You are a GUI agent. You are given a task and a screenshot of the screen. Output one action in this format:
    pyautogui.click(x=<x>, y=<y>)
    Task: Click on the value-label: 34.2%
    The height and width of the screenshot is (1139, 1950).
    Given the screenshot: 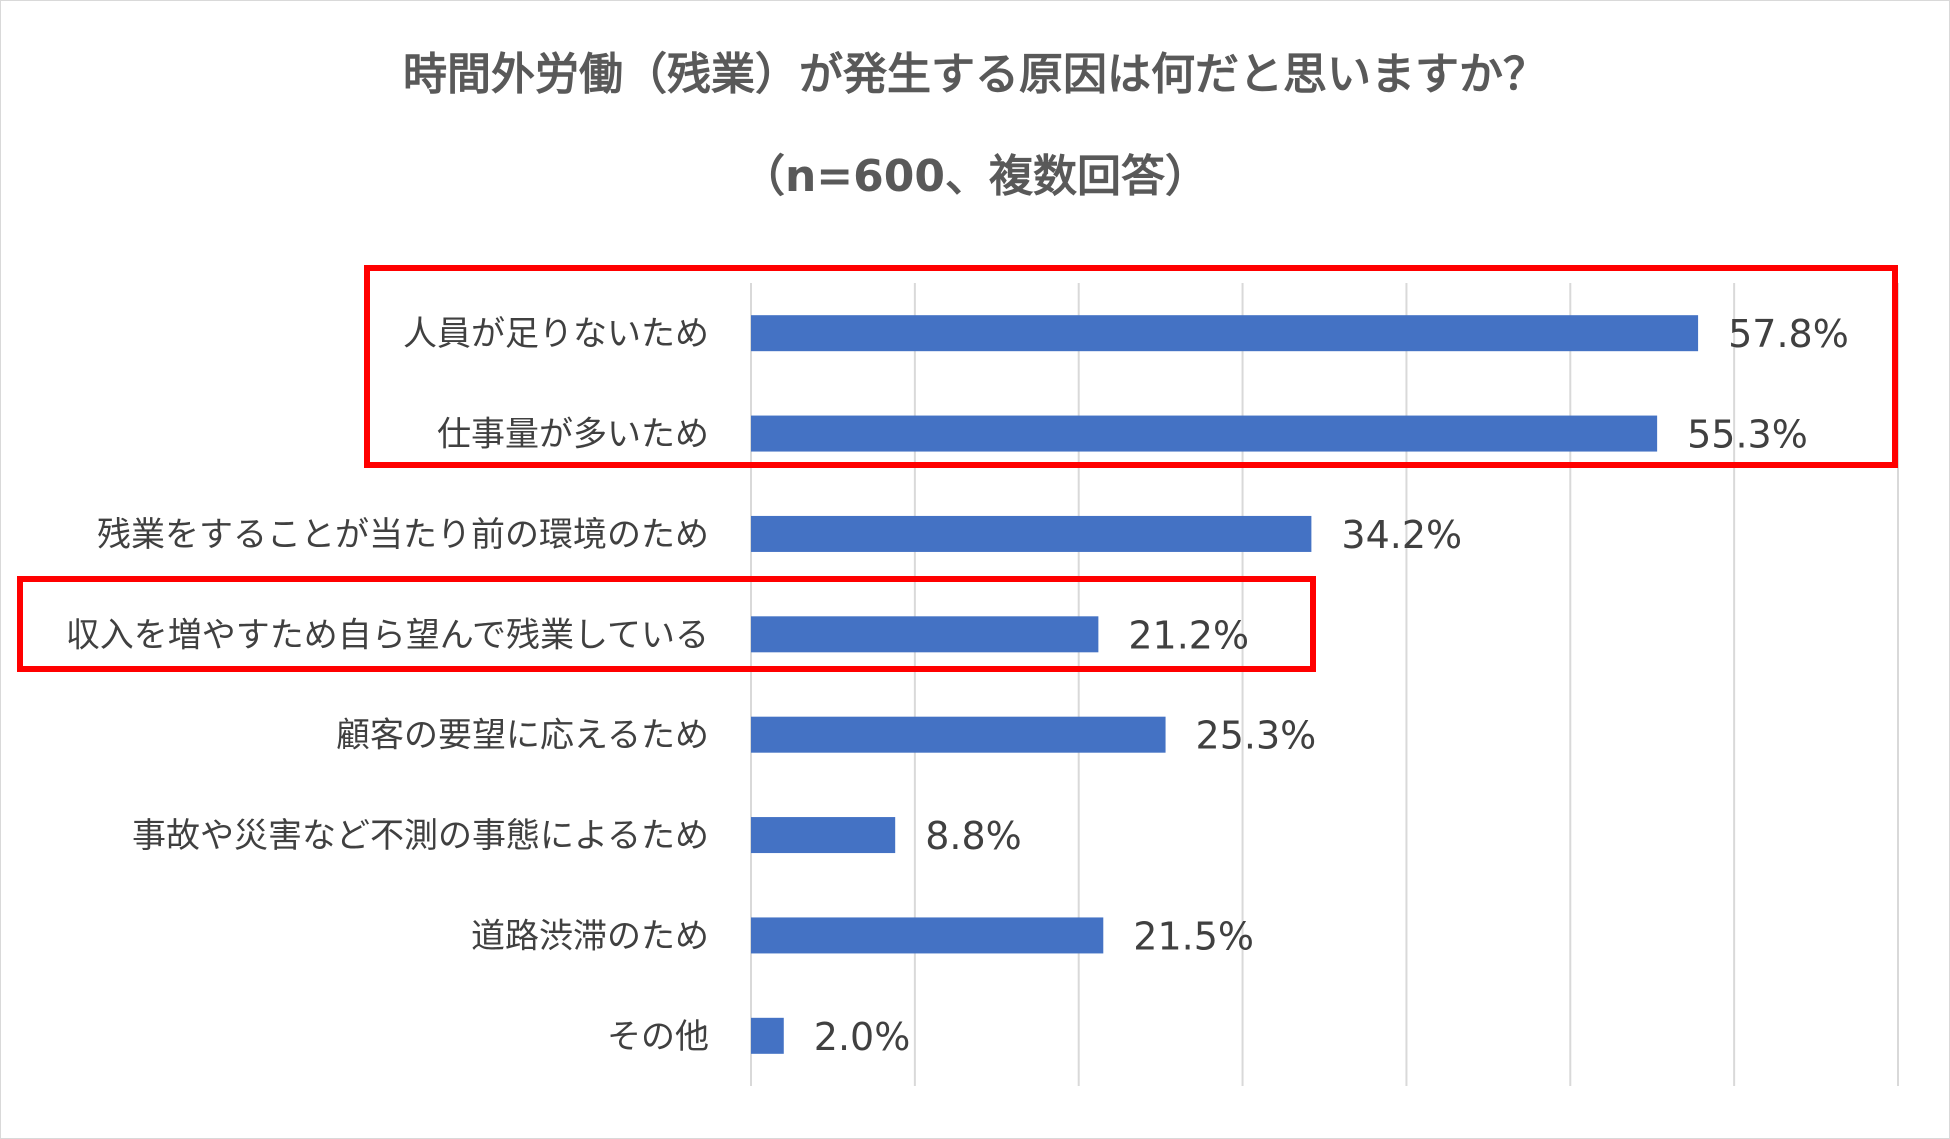 What is the action you would take?
    pyautogui.click(x=1401, y=535)
    